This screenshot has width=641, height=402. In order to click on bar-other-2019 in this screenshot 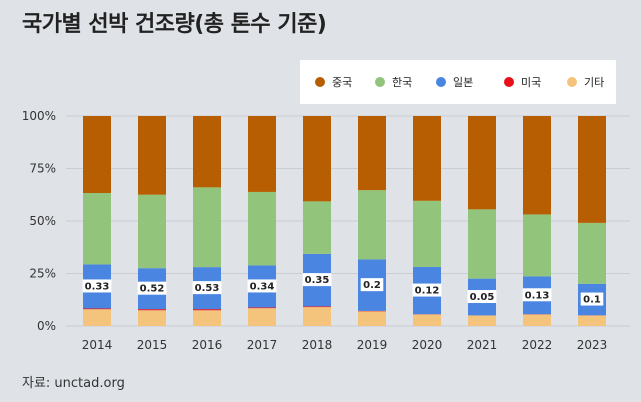, I will do `click(372, 318)`.